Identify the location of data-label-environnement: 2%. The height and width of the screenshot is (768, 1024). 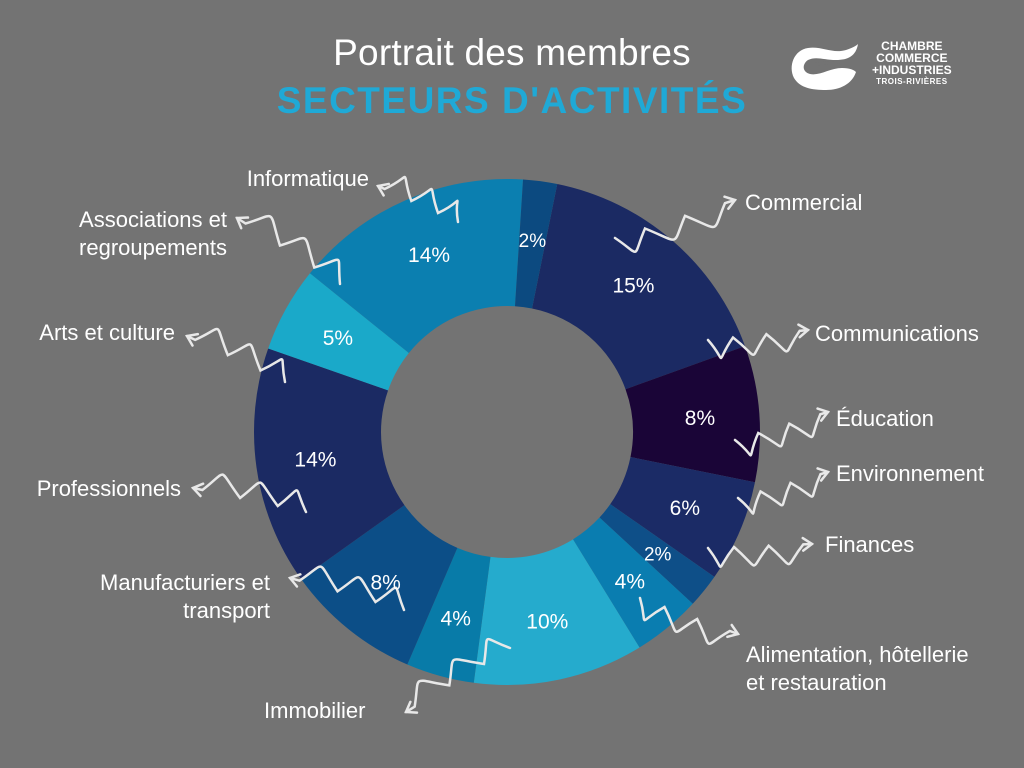
(658, 554).